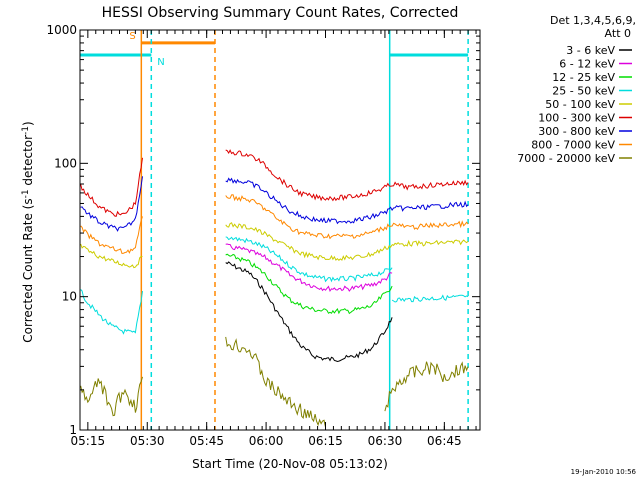 The height and width of the screenshot is (480, 640). I want to click on saa-flag-label: S, so click(132, 36).